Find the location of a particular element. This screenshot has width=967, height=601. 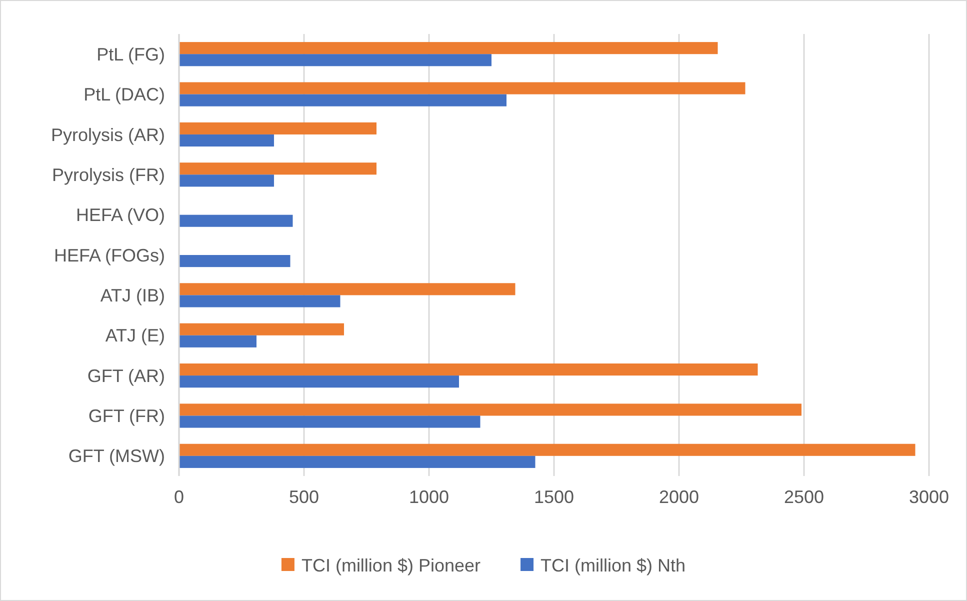

legend-label: TCI (million $) Pioneer is located at coordinates (391, 565).